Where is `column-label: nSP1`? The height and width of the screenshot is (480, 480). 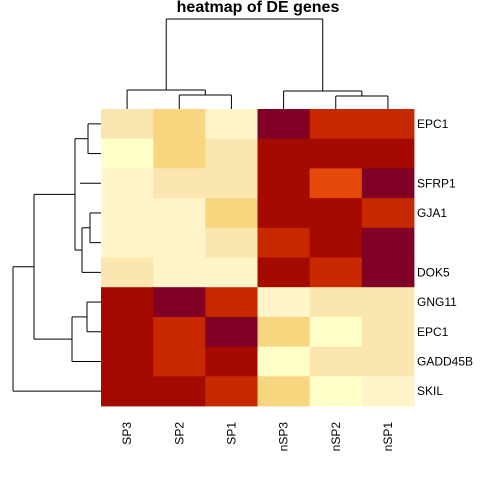
column-label: nSP1 is located at coordinates (388, 437).